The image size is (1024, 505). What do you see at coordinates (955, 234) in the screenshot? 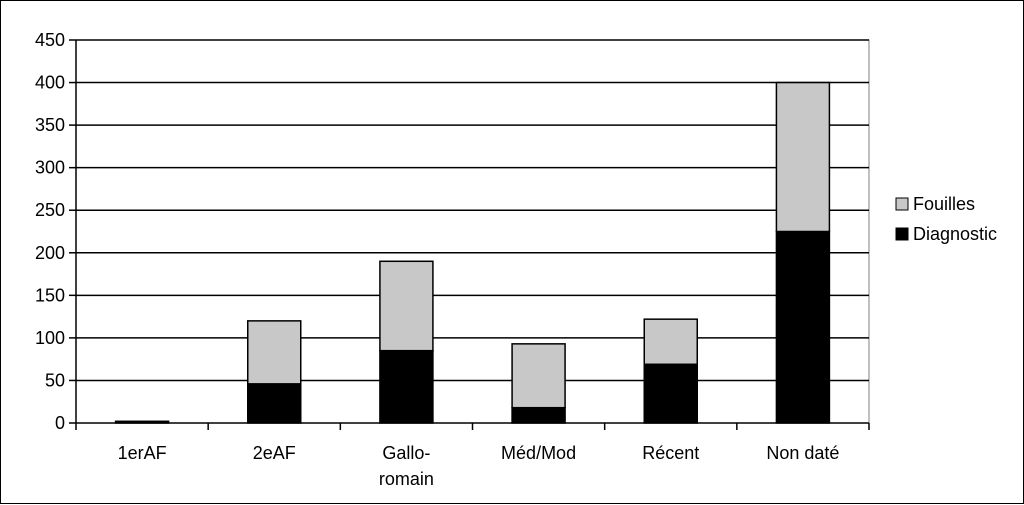
I see `legend-label-diagnostic: Diagnostic` at bounding box center [955, 234].